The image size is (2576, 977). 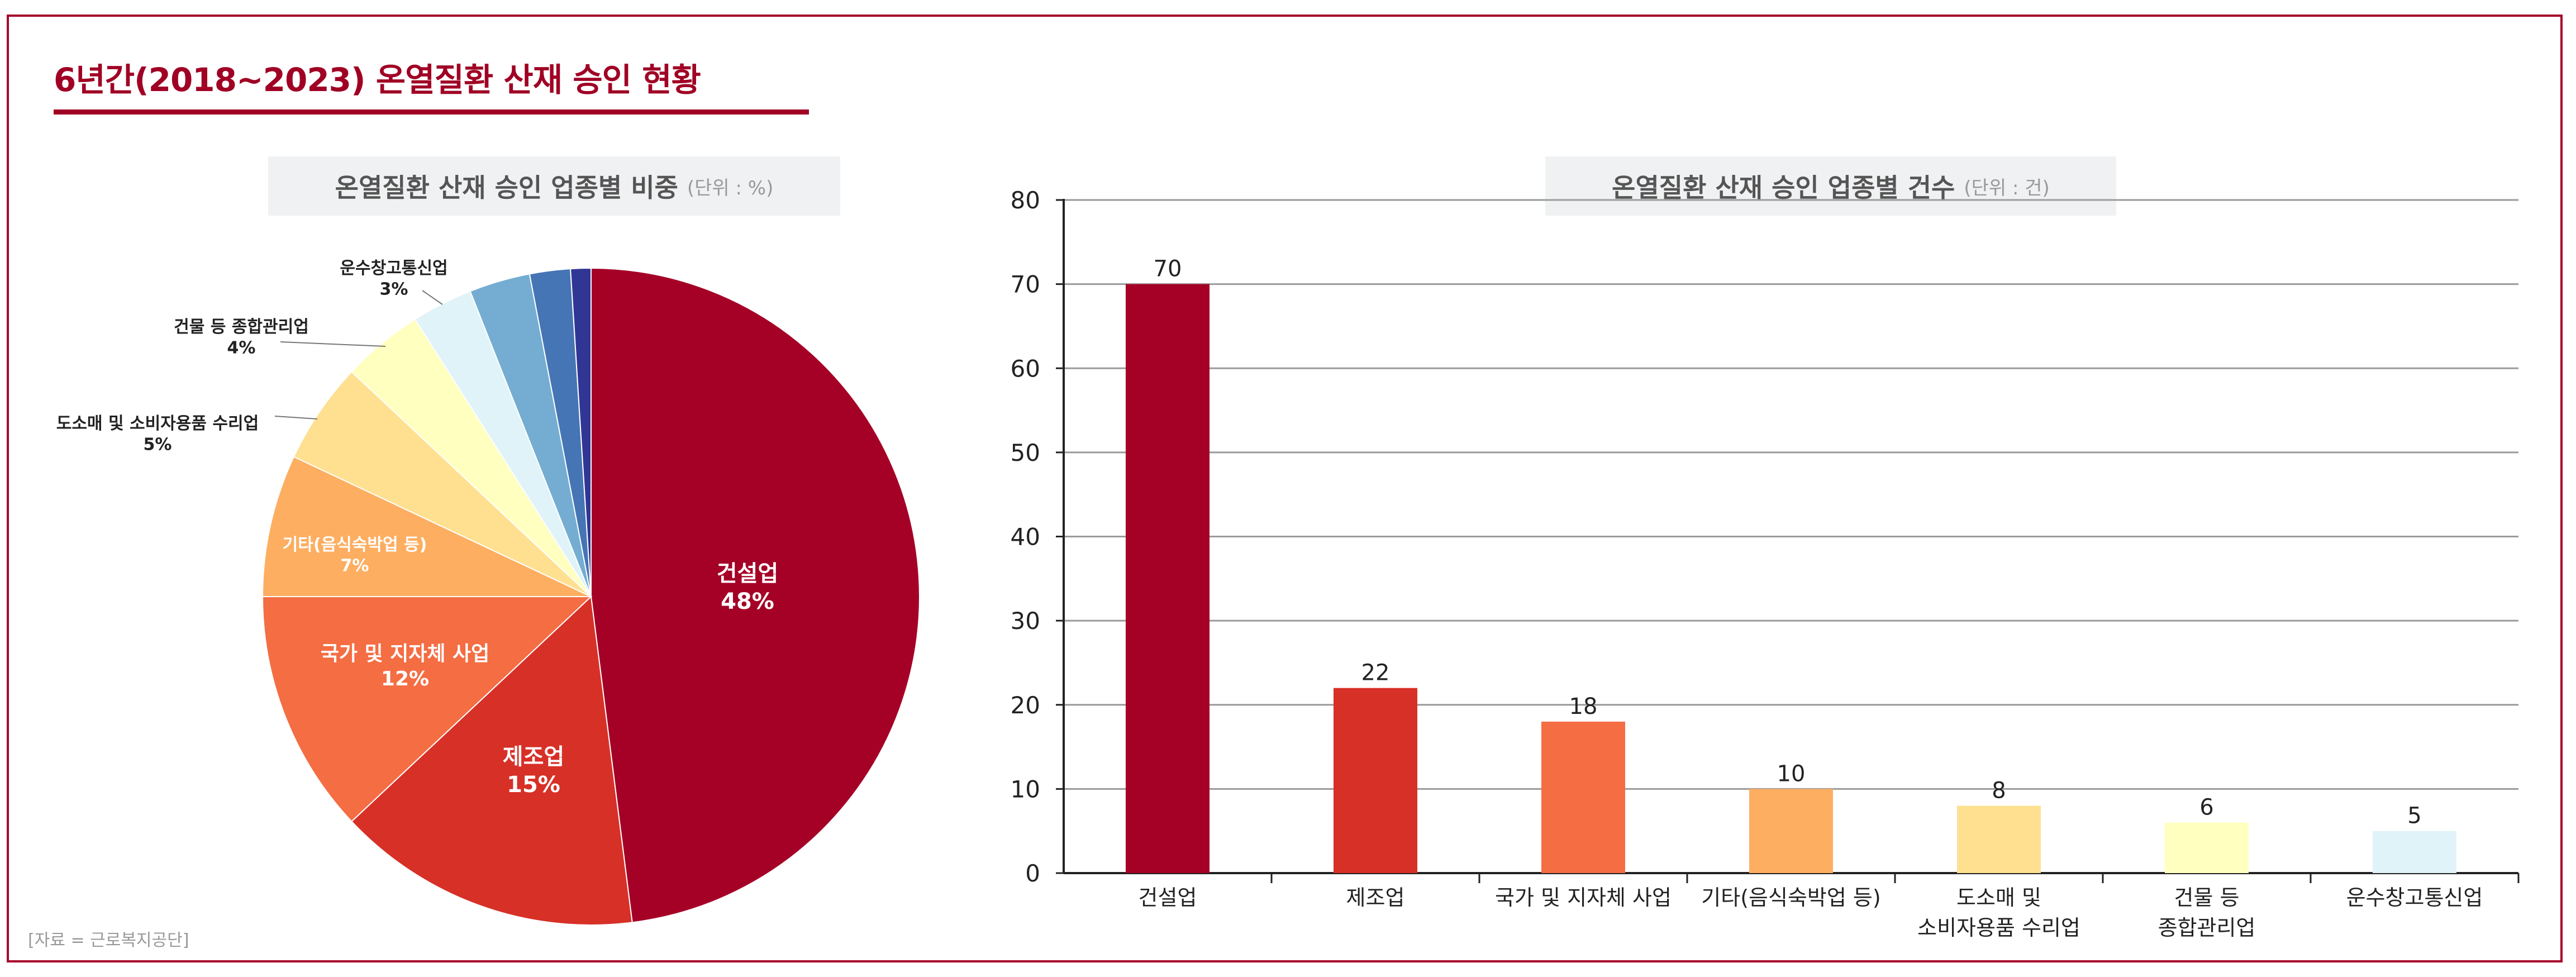 I want to click on pie-slice-label-6: 건물 등 종합관리업, so click(x=241, y=327).